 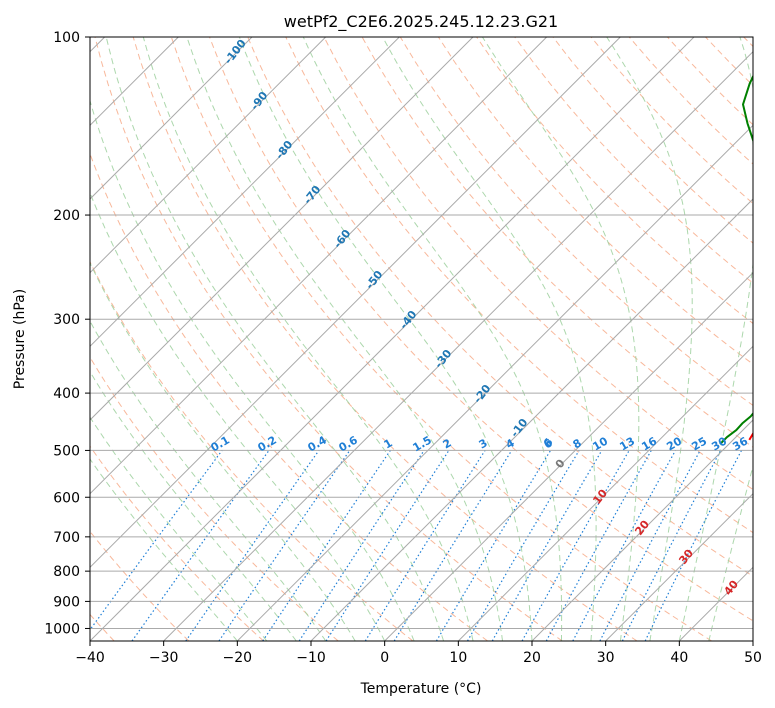 I want to click on y-tick-label: 700, so click(x=66, y=538).